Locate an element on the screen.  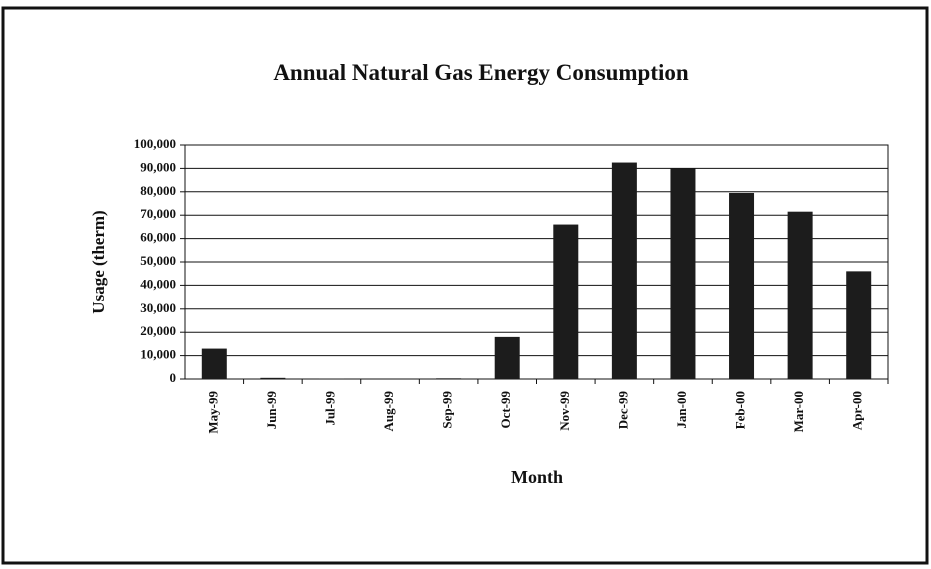
y-tick-label: 80,000 is located at coordinates (158, 190).